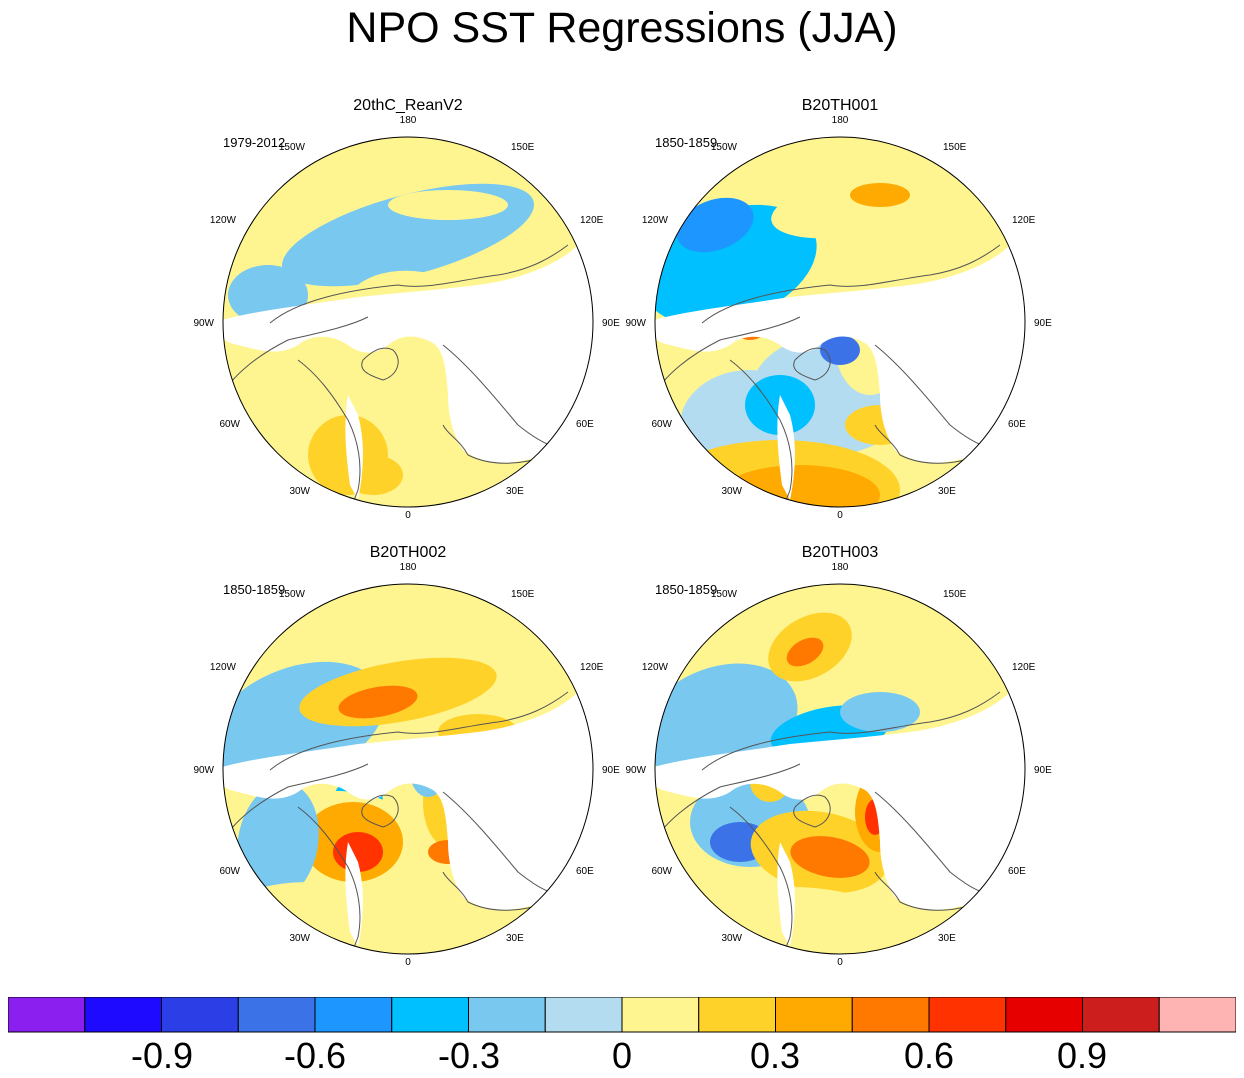 This screenshot has width=1244, height=1078. Describe the element at coordinates (408, 515) in the screenshot. I see `longitude-label: 0` at that location.